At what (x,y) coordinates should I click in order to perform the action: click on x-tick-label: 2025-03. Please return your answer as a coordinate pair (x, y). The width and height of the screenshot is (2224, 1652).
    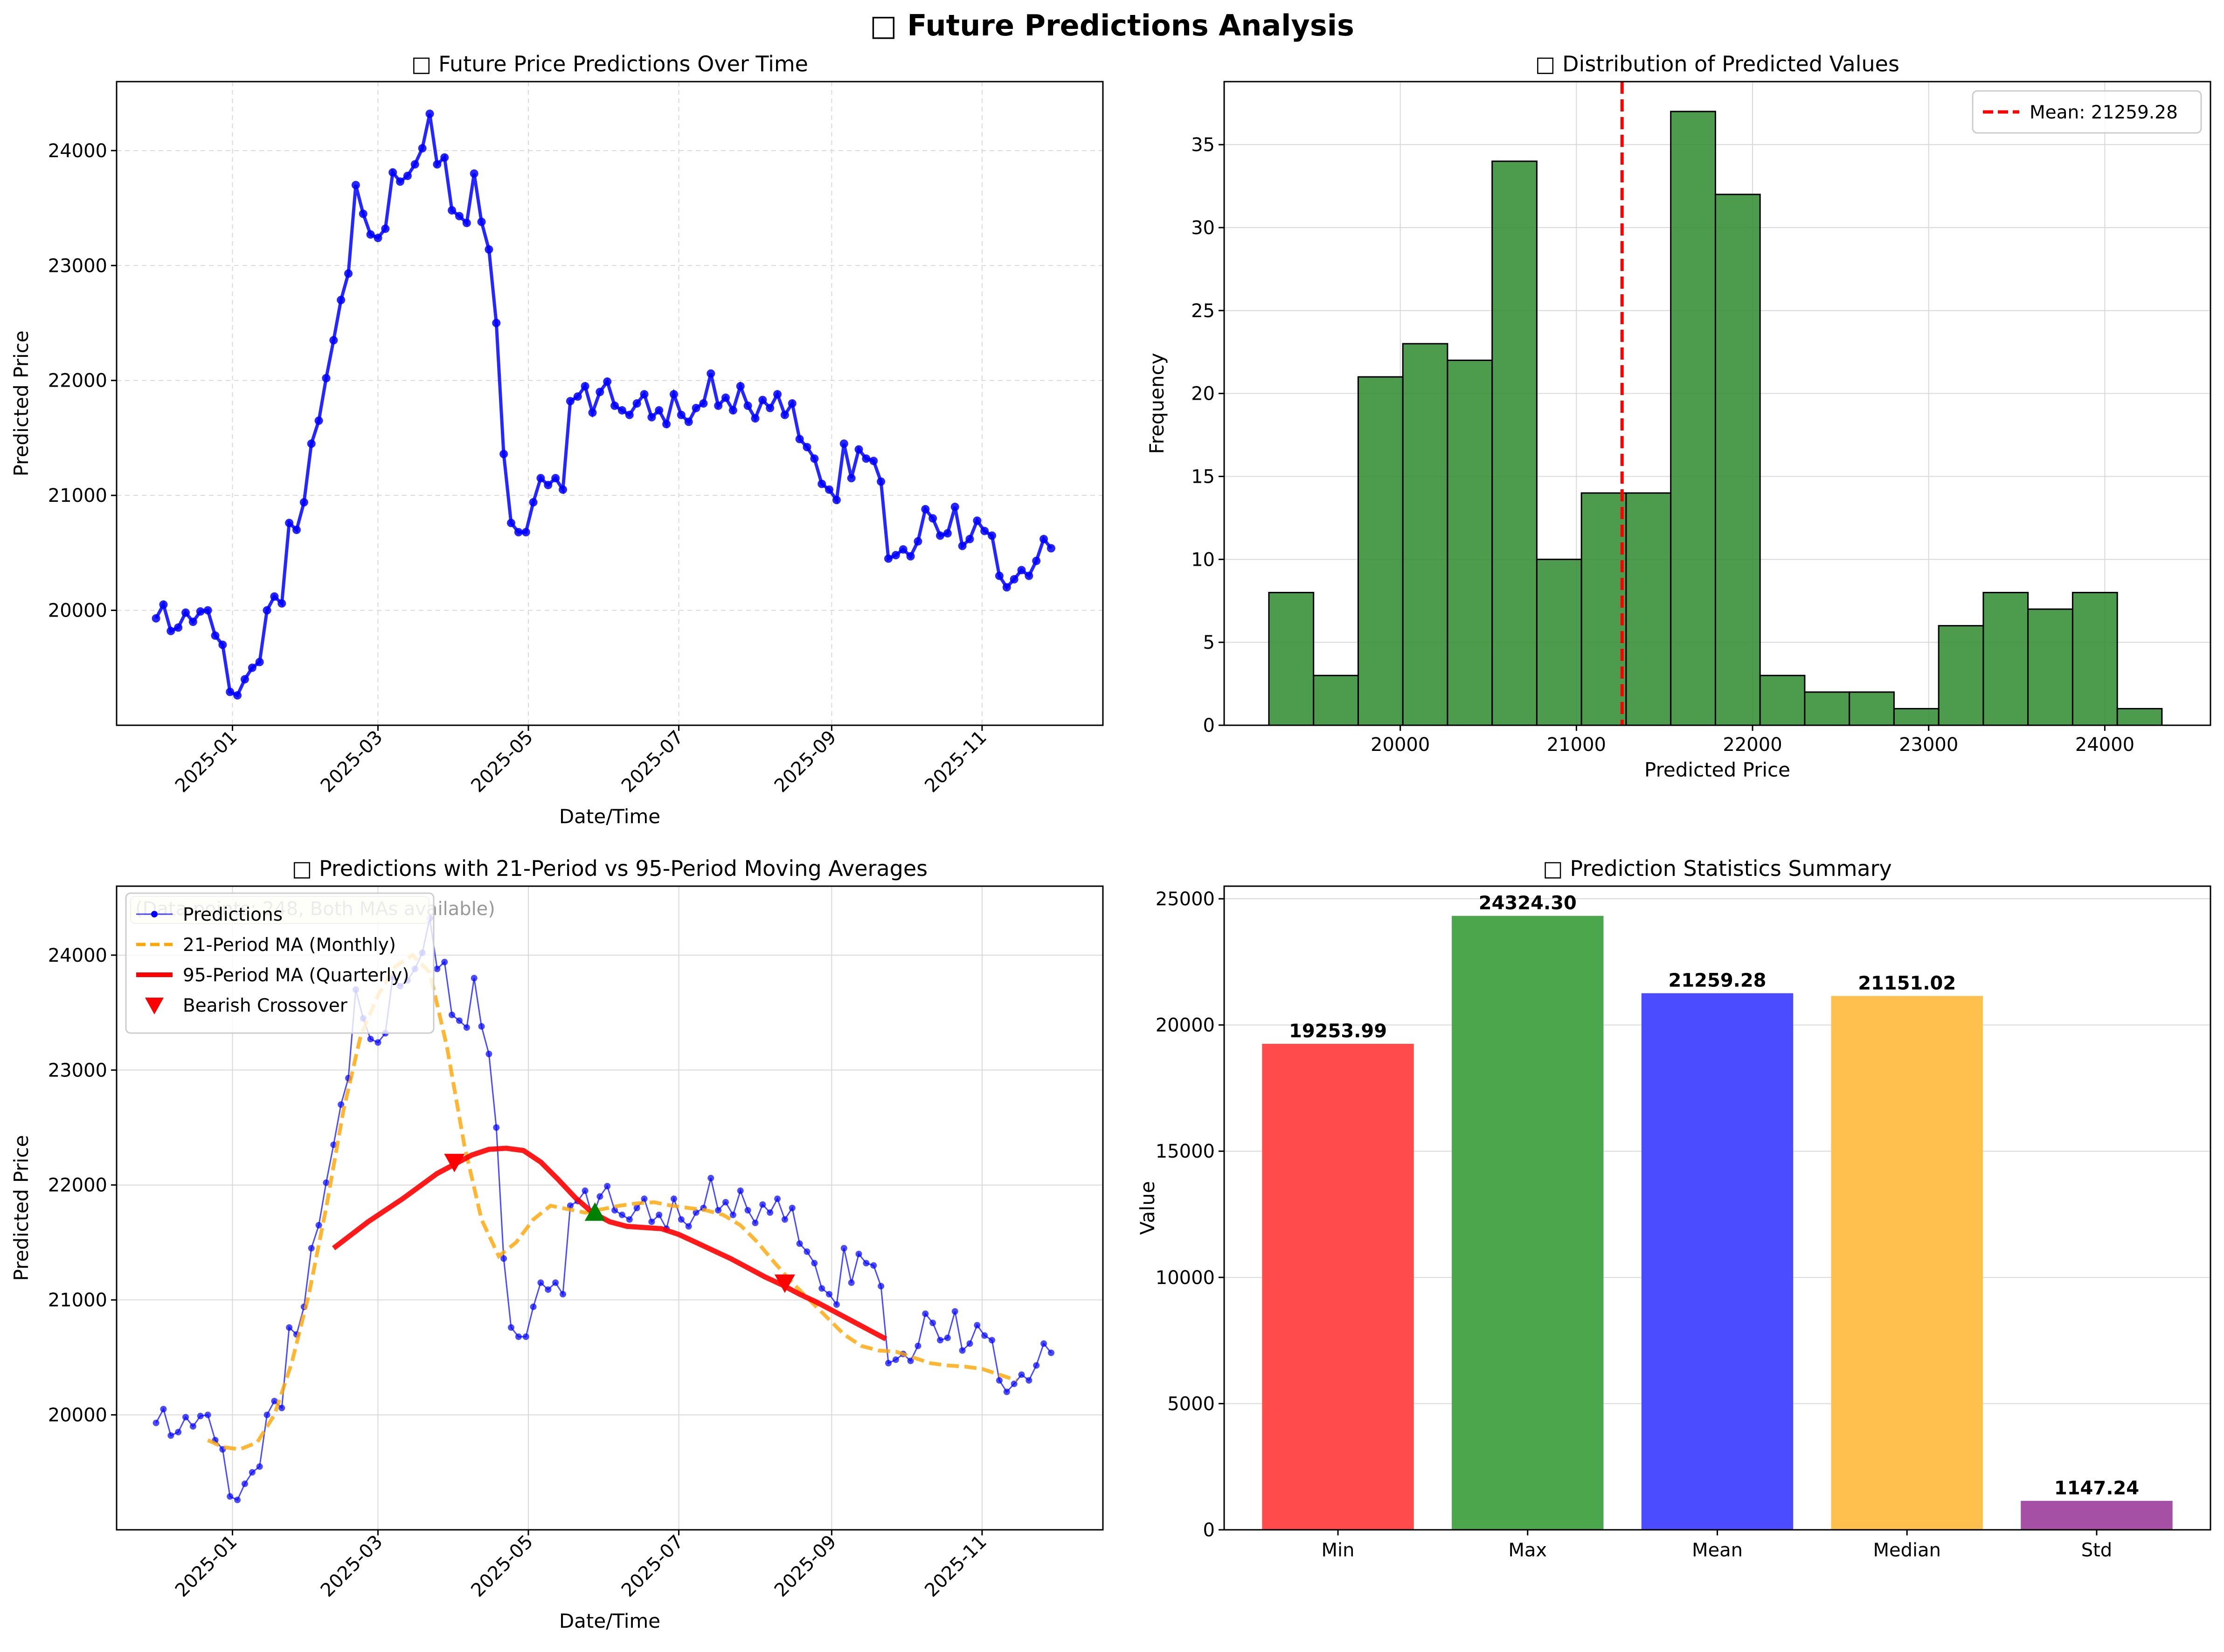
    Looking at the image, I should click on (352, 1567).